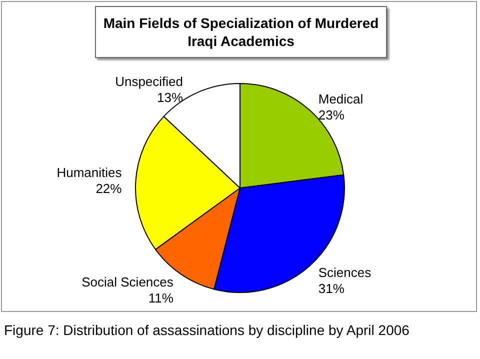 The width and height of the screenshot is (480, 359). I want to click on slice-label: Medical, so click(341, 99).